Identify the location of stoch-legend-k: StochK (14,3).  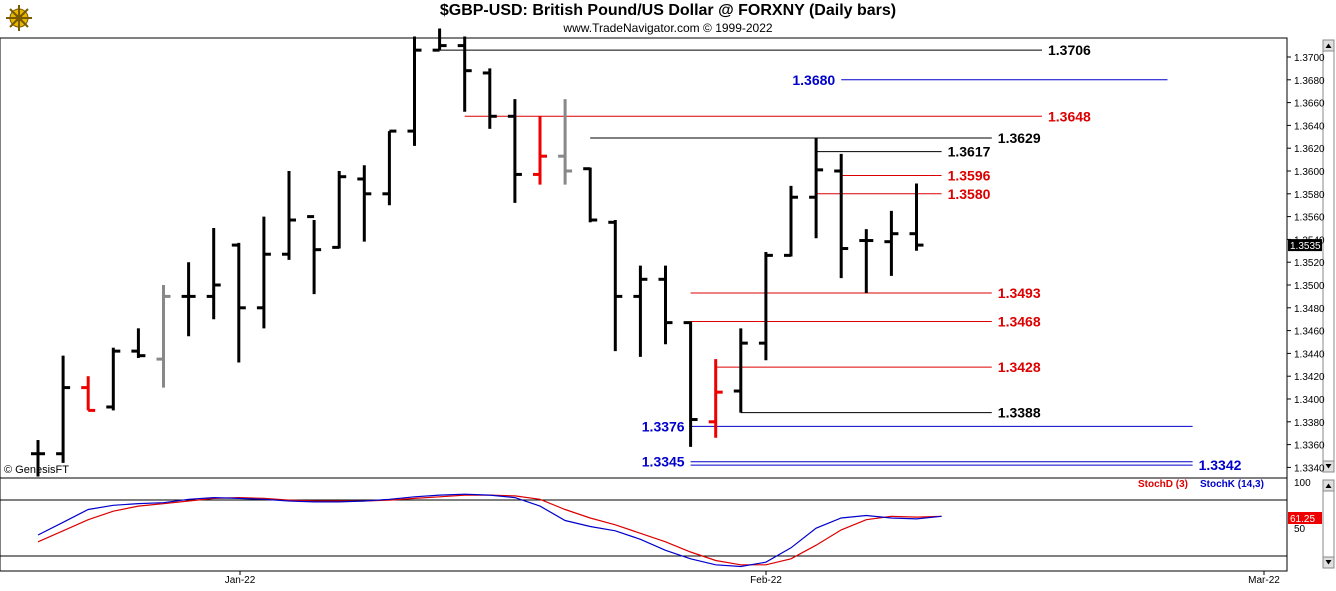
(1232, 484).